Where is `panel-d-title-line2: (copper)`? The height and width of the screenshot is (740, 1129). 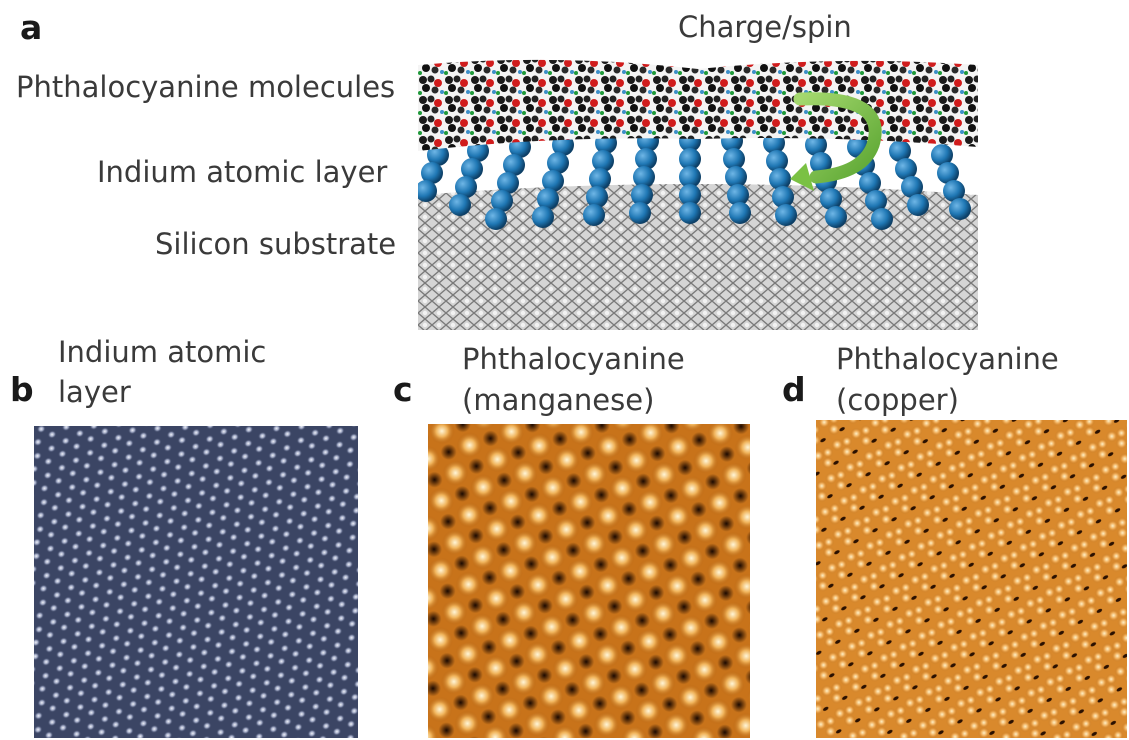
panel-d-title-line2: (copper) is located at coordinates (897, 400).